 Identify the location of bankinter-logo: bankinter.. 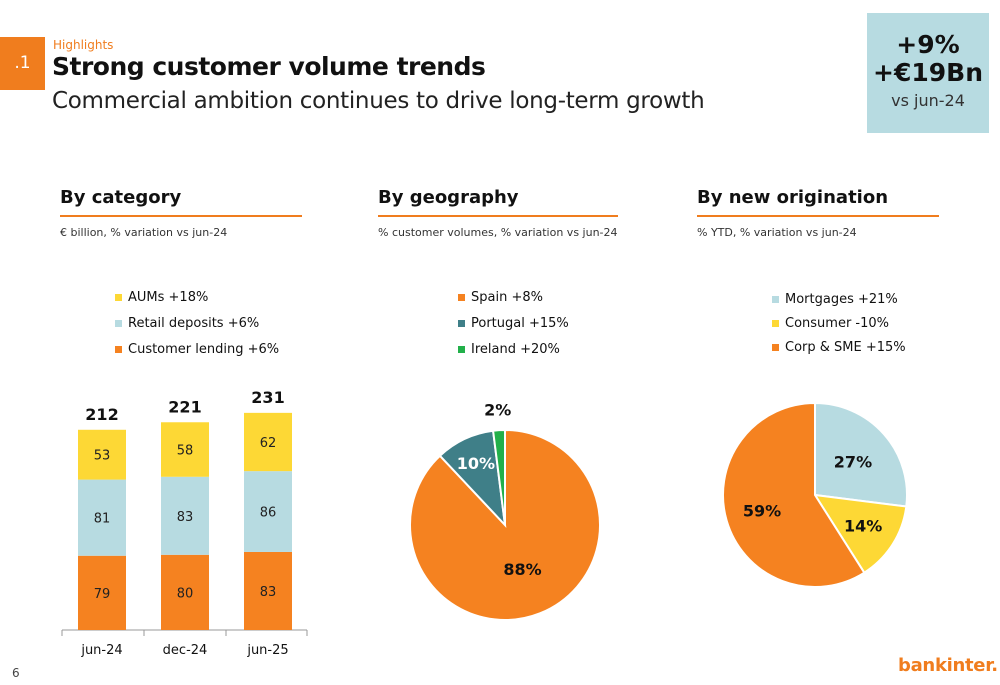
(948, 665).